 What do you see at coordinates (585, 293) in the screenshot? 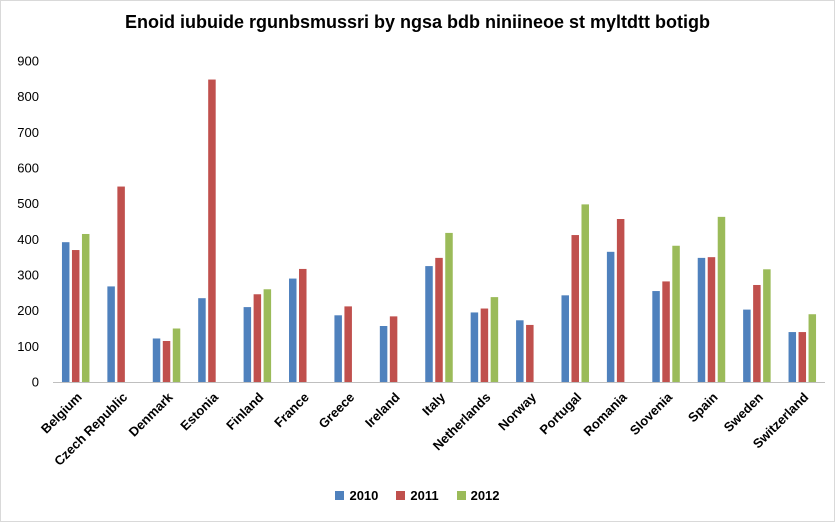
I see `bar-2012-portugal` at bounding box center [585, 293].